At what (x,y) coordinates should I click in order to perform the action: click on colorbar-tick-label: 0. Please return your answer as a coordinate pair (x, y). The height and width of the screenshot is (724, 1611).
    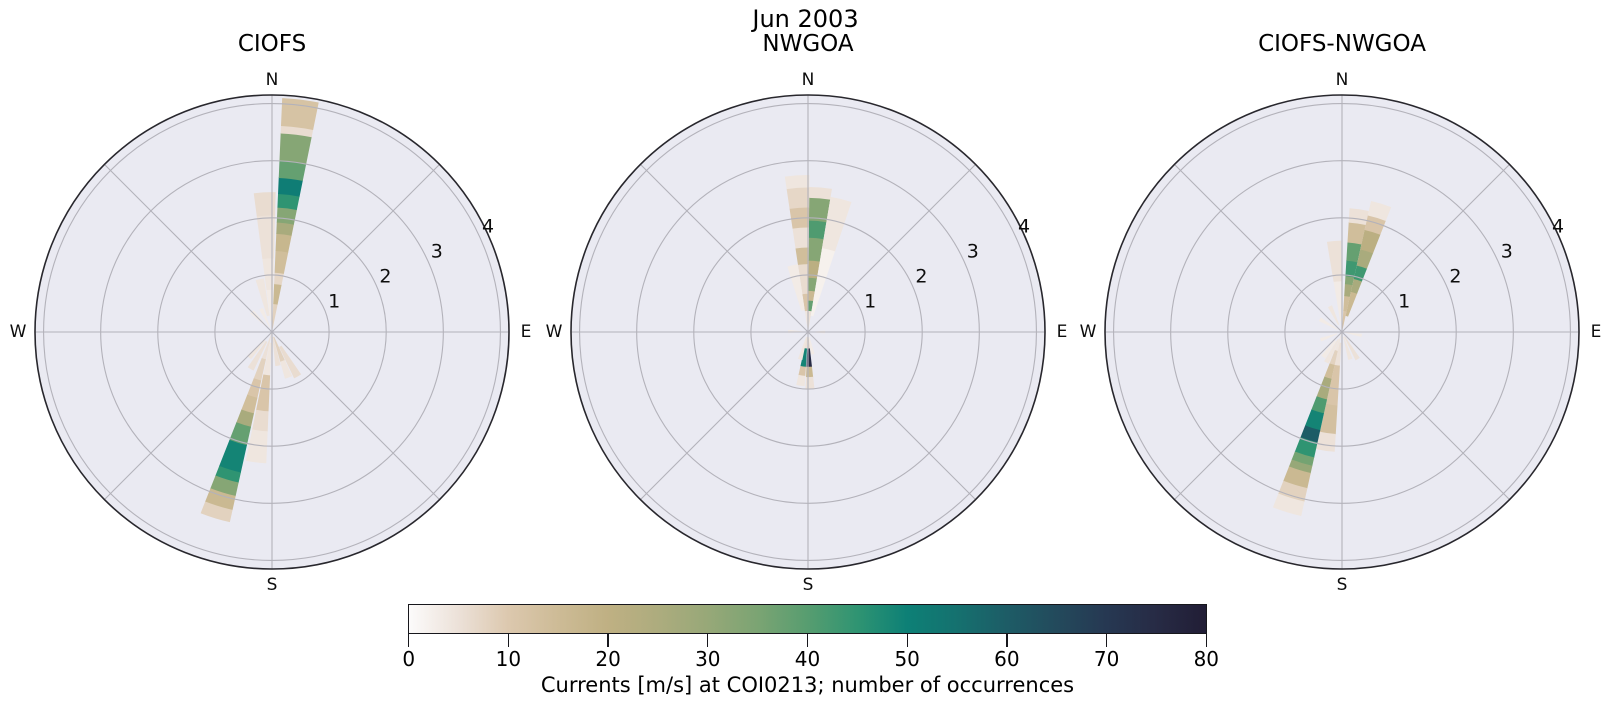
    Looking at the image, I should click on (409, 659).